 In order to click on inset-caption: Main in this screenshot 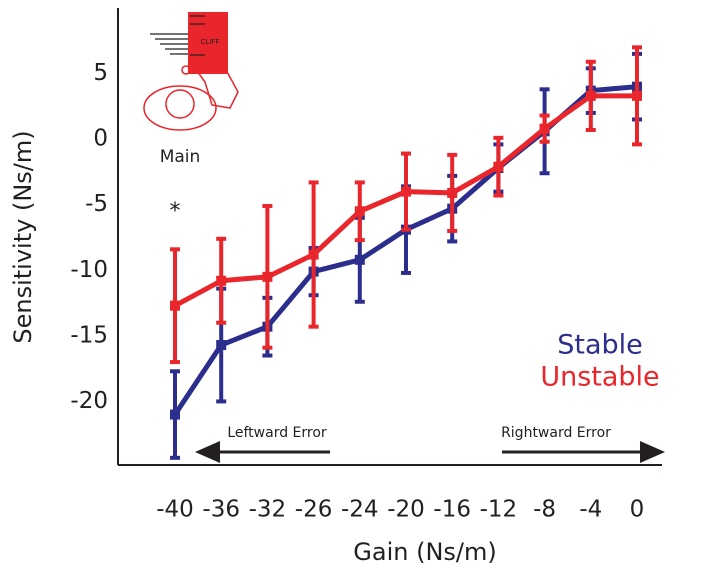, I will do `click(180, 157)`.